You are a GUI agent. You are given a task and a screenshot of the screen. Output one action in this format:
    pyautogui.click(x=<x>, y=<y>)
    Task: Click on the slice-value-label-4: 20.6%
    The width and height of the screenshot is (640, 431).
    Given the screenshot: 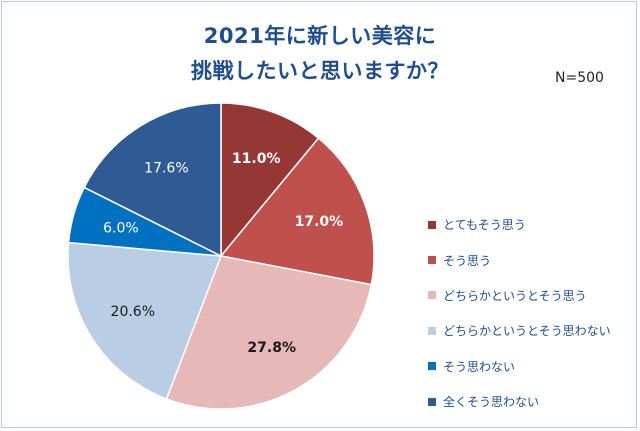 What is the action you would take?
    pyautogui.click(x=133, y=312)
    